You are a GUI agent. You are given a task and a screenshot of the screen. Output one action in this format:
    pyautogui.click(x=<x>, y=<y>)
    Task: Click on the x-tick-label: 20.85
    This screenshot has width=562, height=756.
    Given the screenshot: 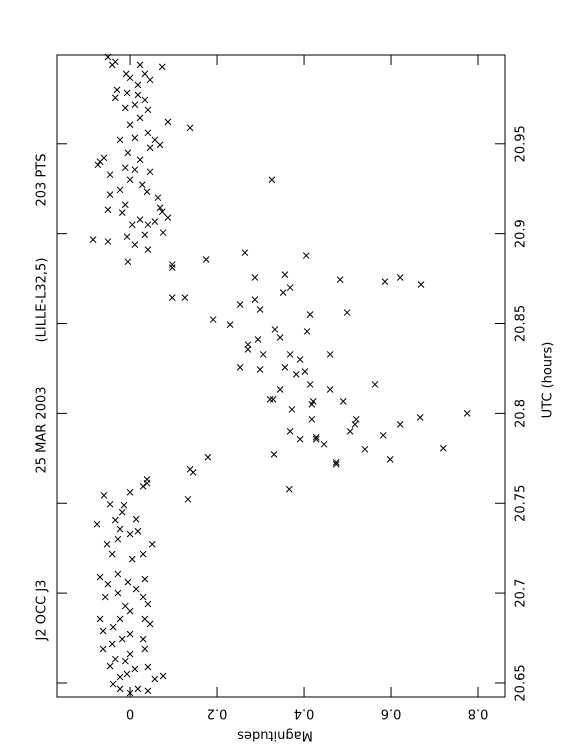 What is the action you would take?
    pyautogui.click(x=521, y=323)
    